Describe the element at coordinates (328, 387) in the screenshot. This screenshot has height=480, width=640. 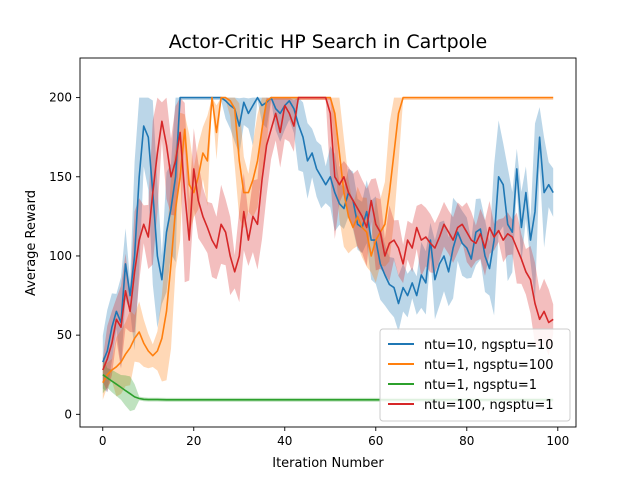
I see `series-3-line` at that location.